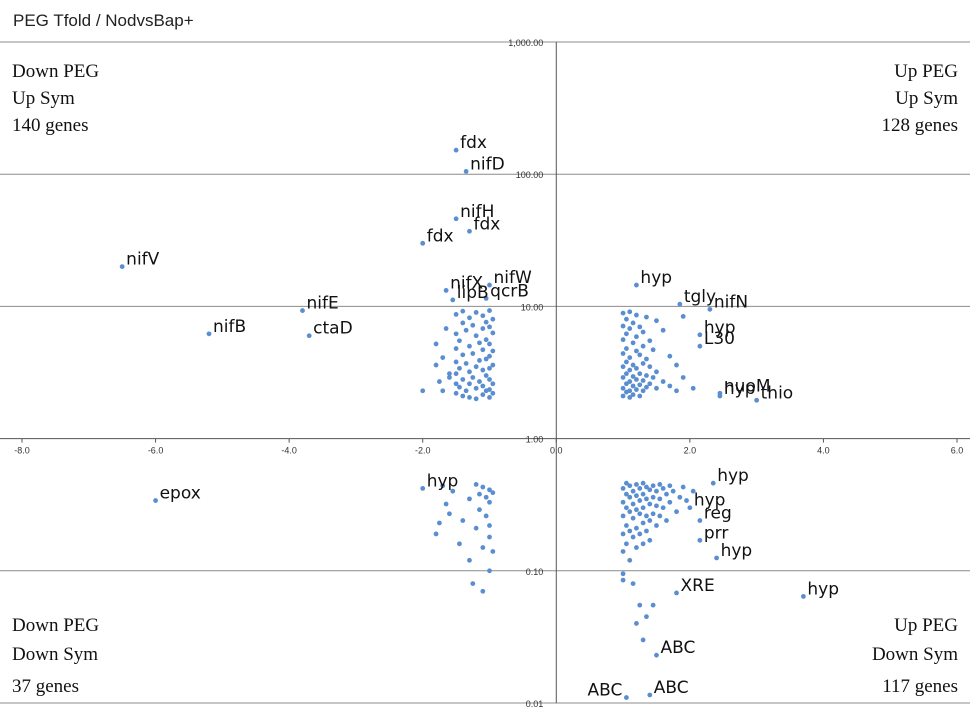 This screenshot has height=710, width=970. Describe the element at coordinates (698, 586) in the screenshot. I see `point-annotation: XRE` at that location.